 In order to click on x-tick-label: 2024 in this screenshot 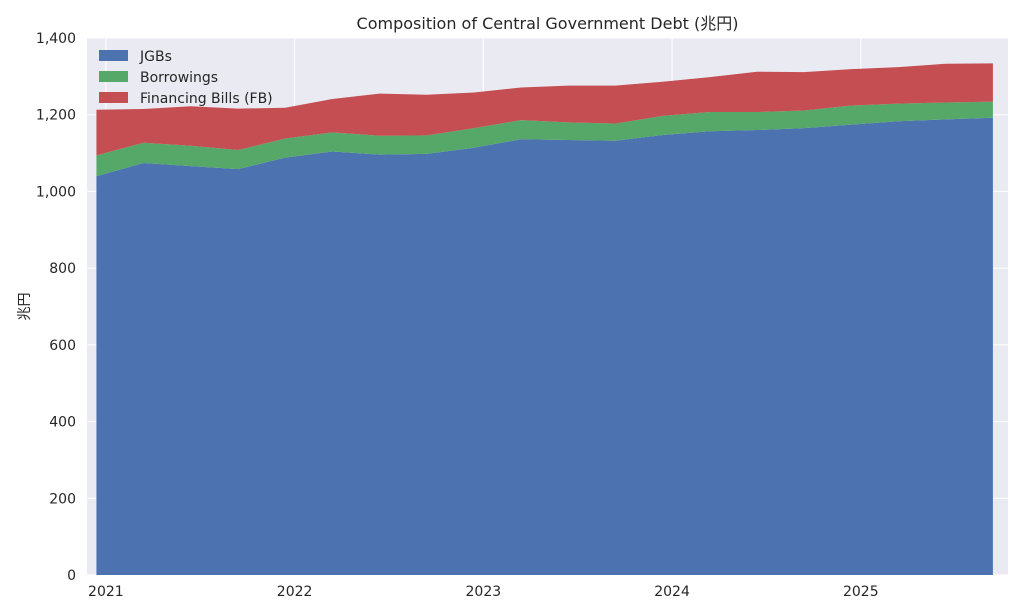, I will do `click(672, 592)`.